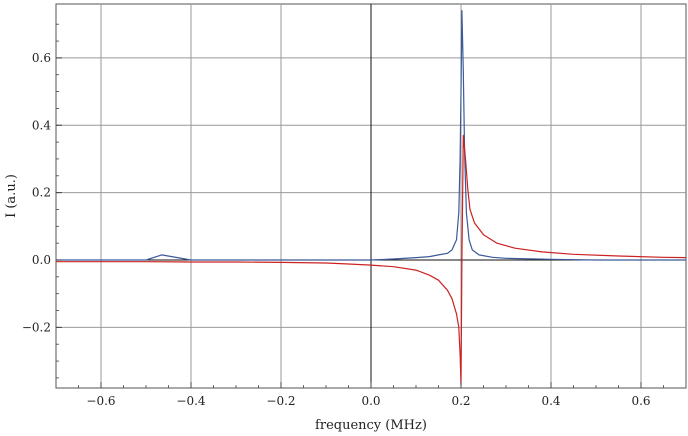  Describe the element at coordinates (191, 401) in the screenshot. I see `x-tick-label: −0.4` at that location.